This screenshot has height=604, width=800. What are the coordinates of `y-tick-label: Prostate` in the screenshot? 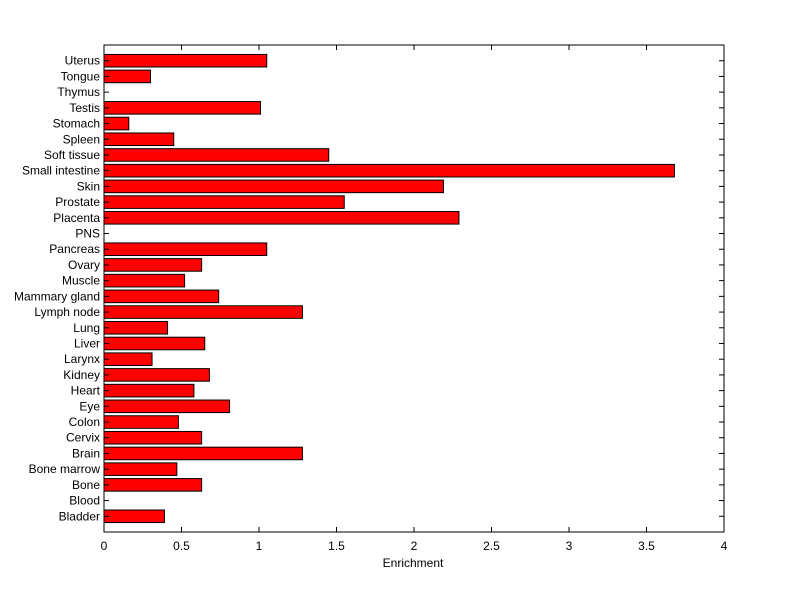 It's located at (77, 202).